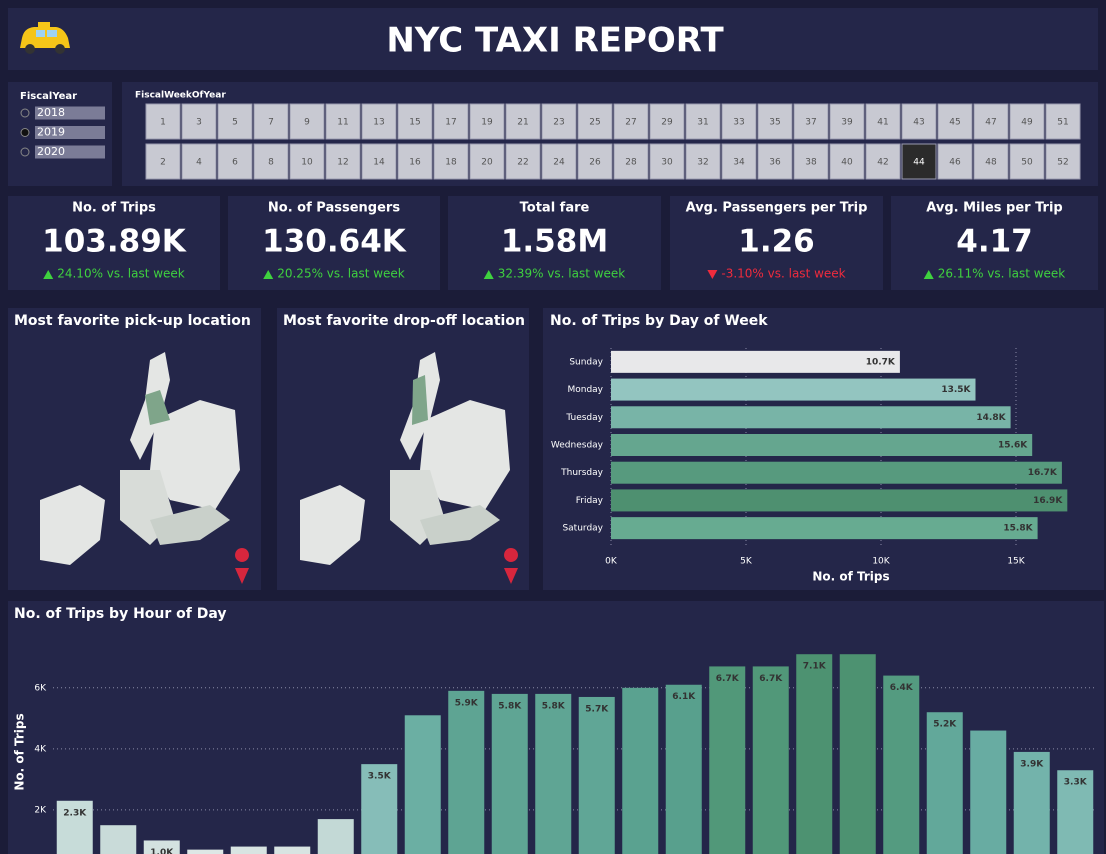 This screenshot has width=1106, height=854. I want to click on week-label: 31, so click(702, 123).